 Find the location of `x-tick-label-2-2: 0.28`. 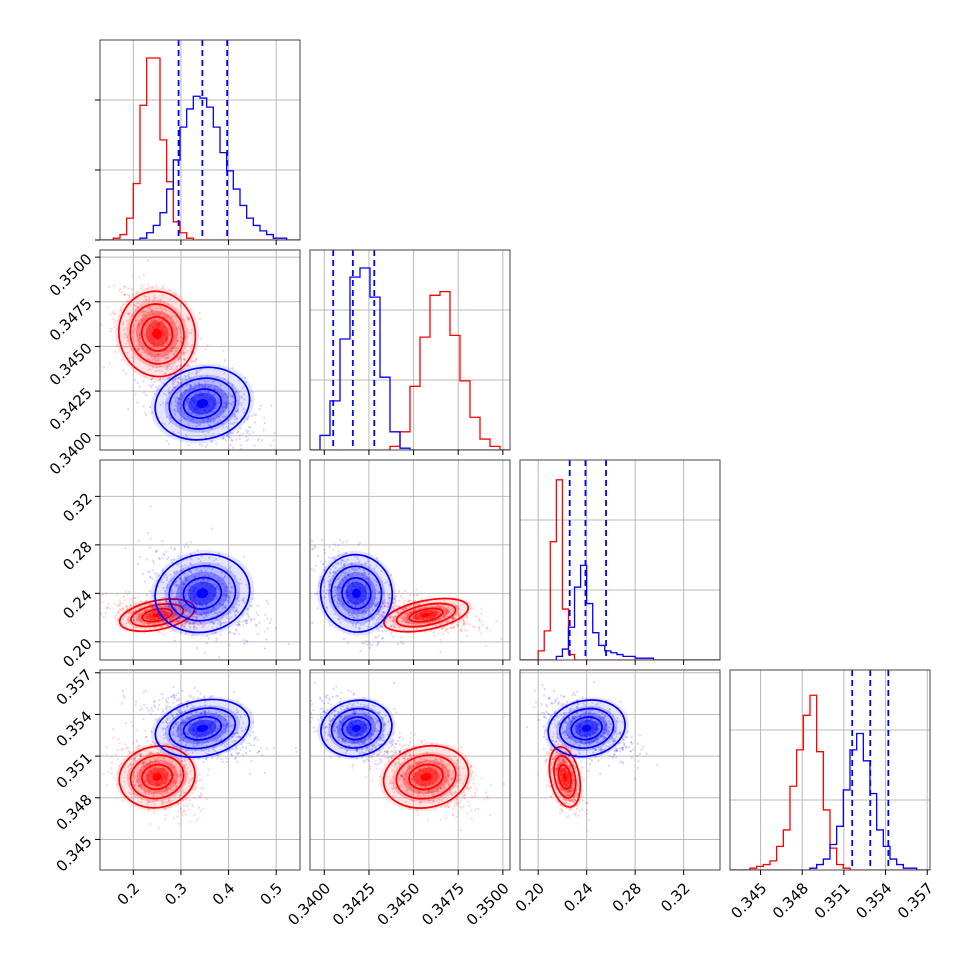

x-tick-label-2-2: 0.28 is located at coordinates (627, 897).